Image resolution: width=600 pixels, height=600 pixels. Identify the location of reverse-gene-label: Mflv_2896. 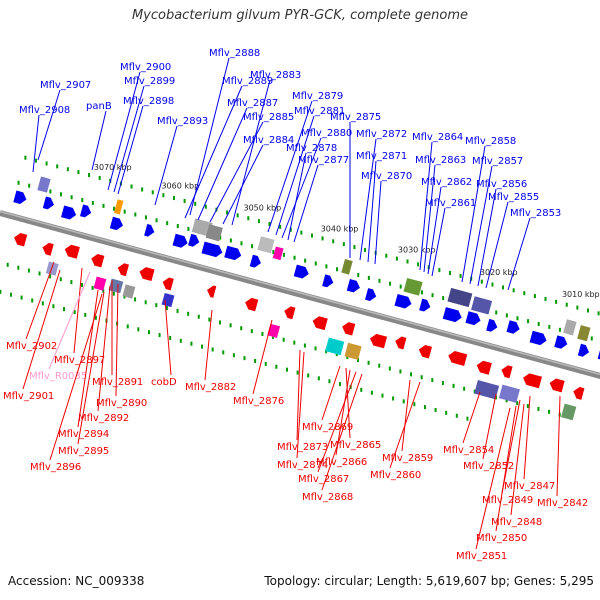
(55, 467).